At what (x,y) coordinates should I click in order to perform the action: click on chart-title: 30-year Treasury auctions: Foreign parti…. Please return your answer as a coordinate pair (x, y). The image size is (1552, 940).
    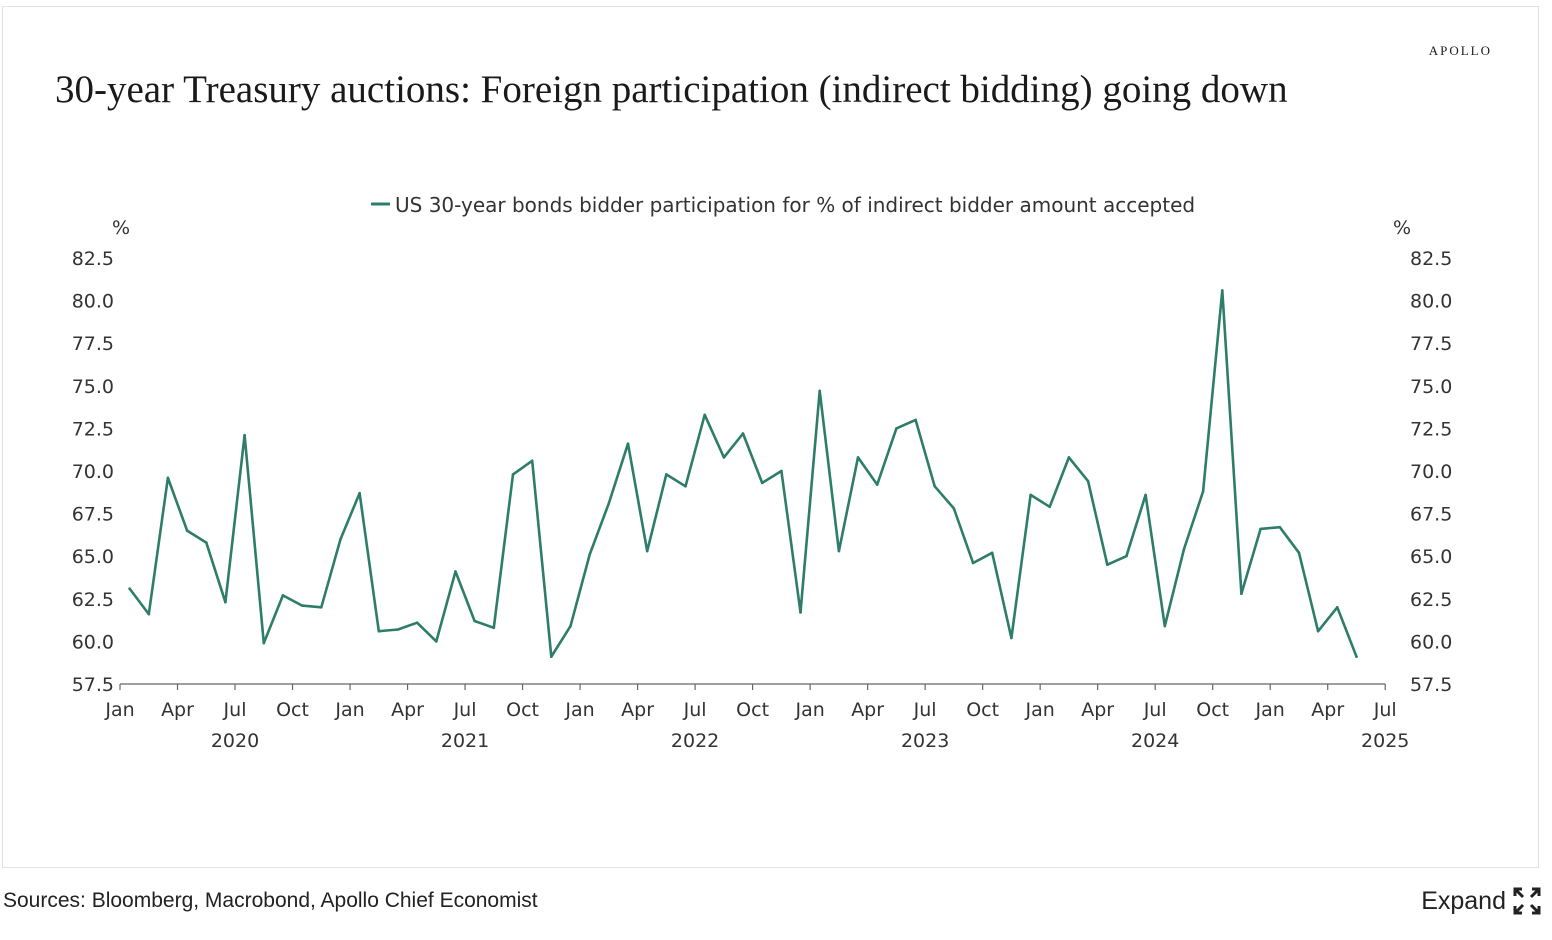
    Looking at the image, I should click on (671, 89).